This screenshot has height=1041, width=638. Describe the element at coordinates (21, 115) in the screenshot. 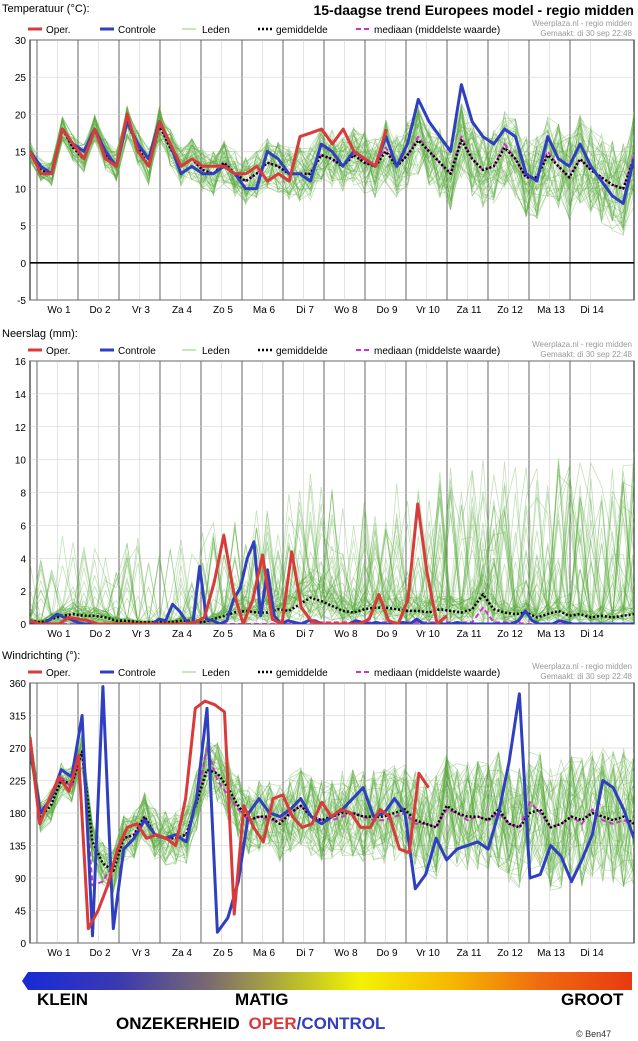

I see `y-tick-label: 20` at that location.